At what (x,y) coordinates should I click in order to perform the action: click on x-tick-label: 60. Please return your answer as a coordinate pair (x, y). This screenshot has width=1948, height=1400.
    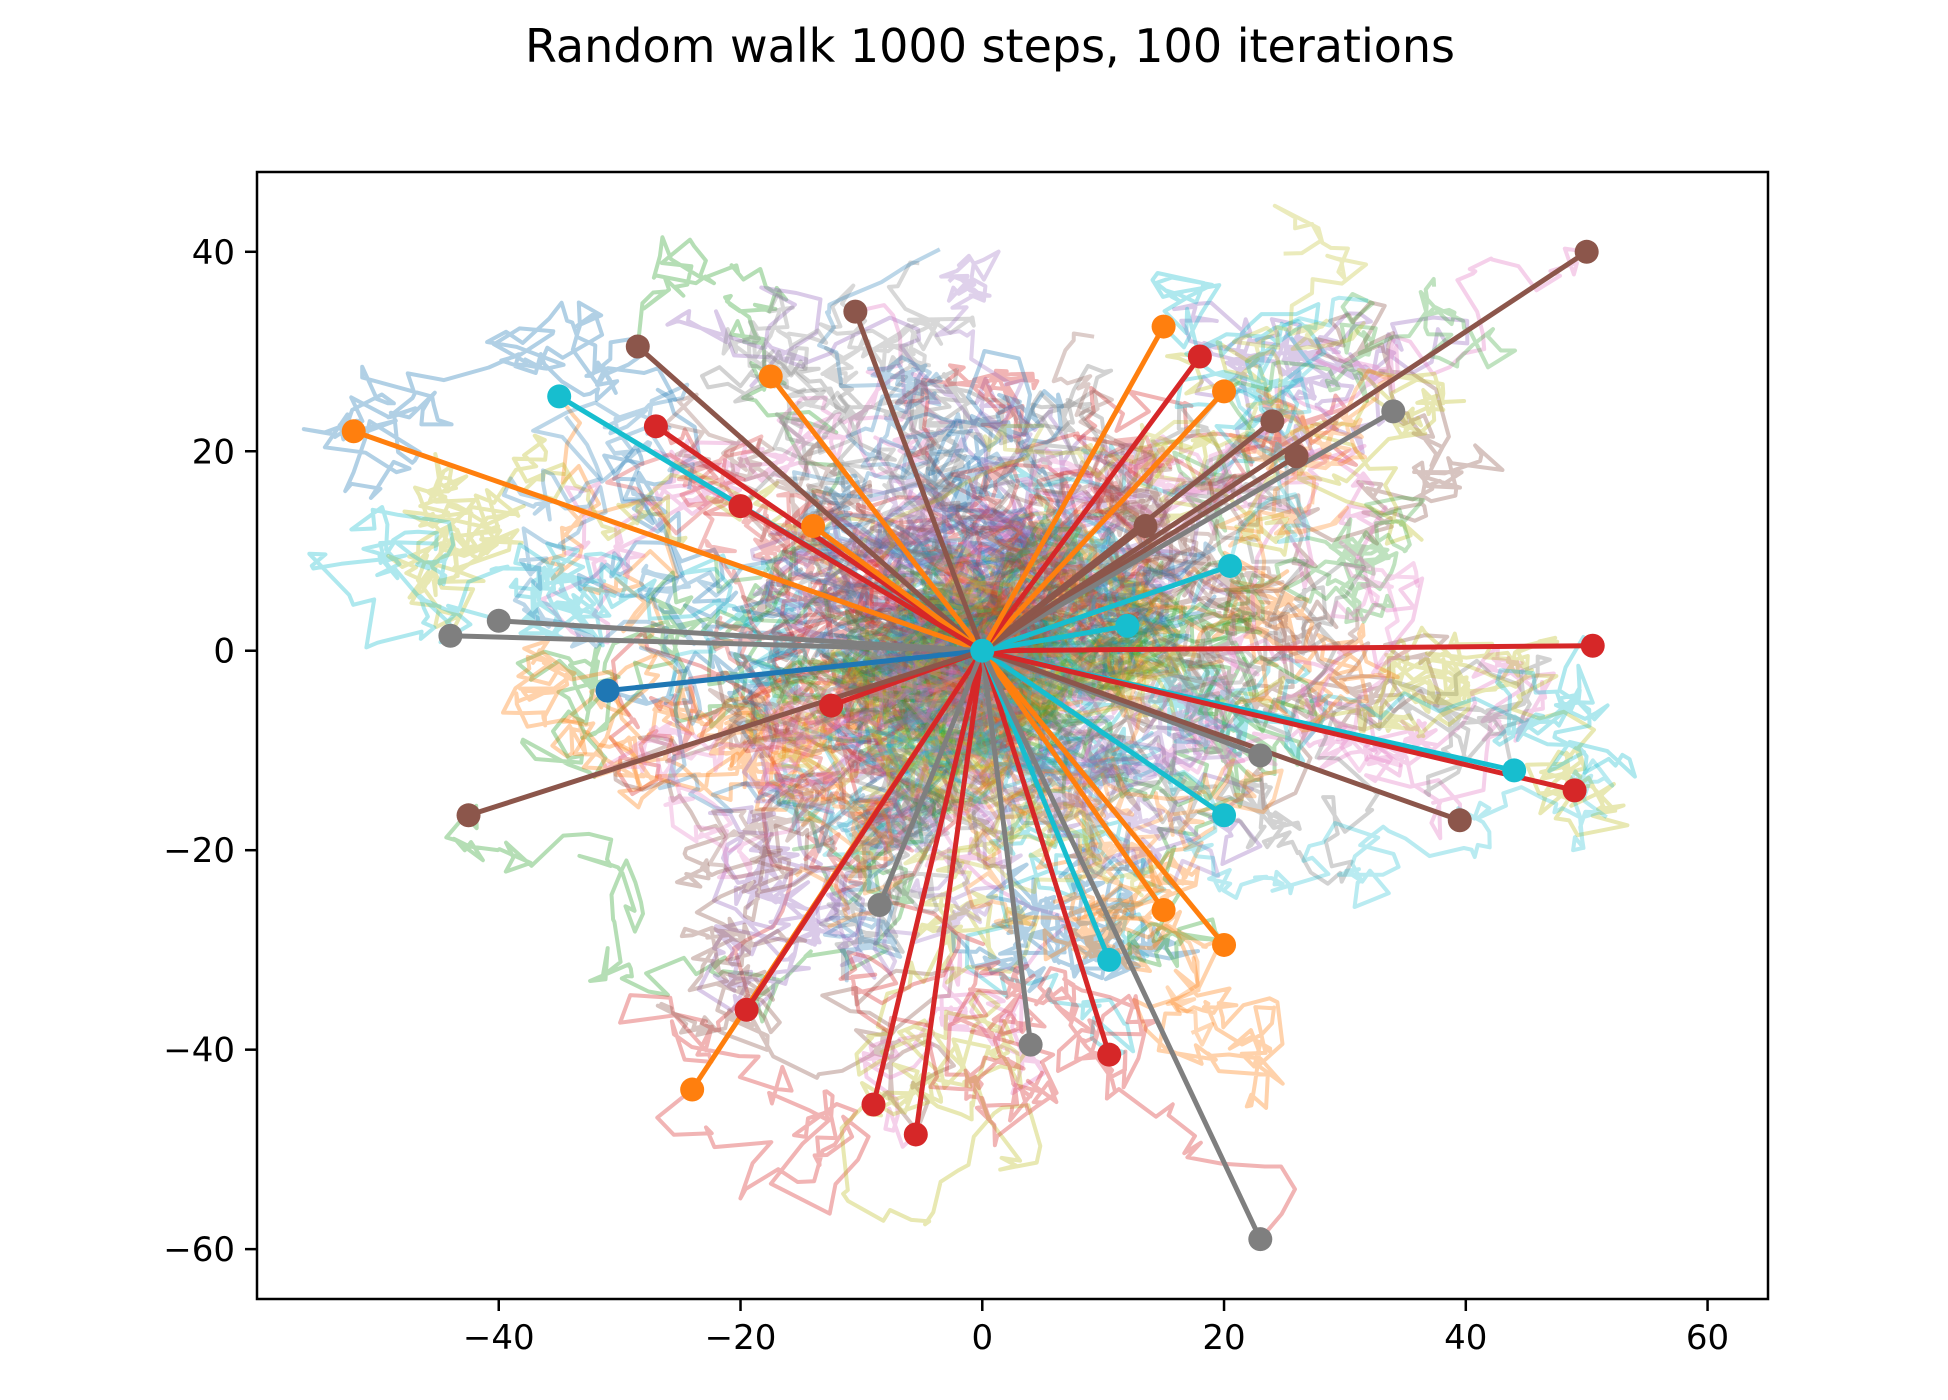
    Looking at the image, I should click on (1707, 1338).